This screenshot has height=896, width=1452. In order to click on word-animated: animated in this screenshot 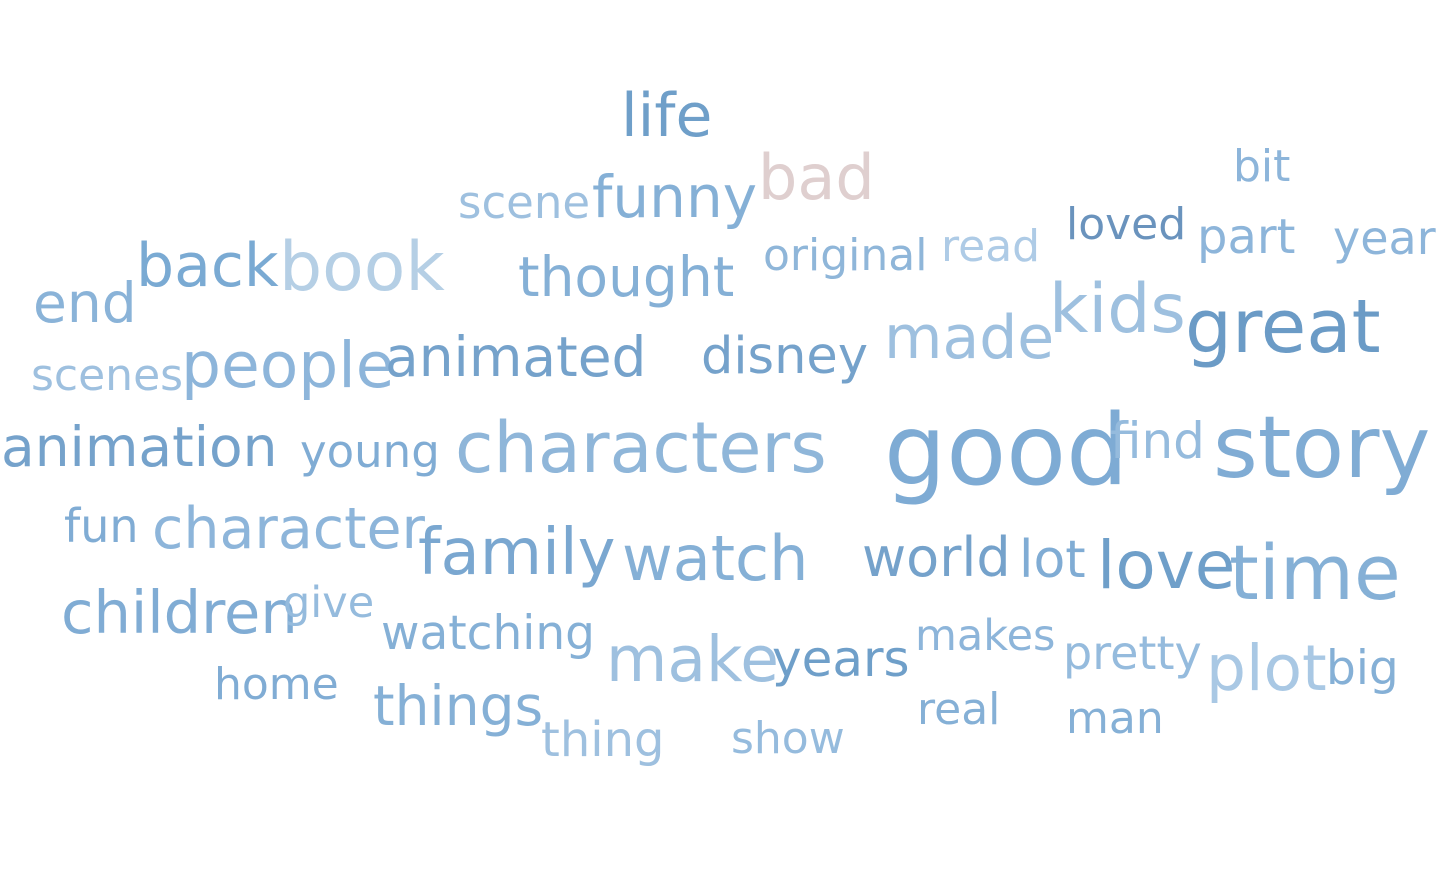, I will do `click(516, 357)`.